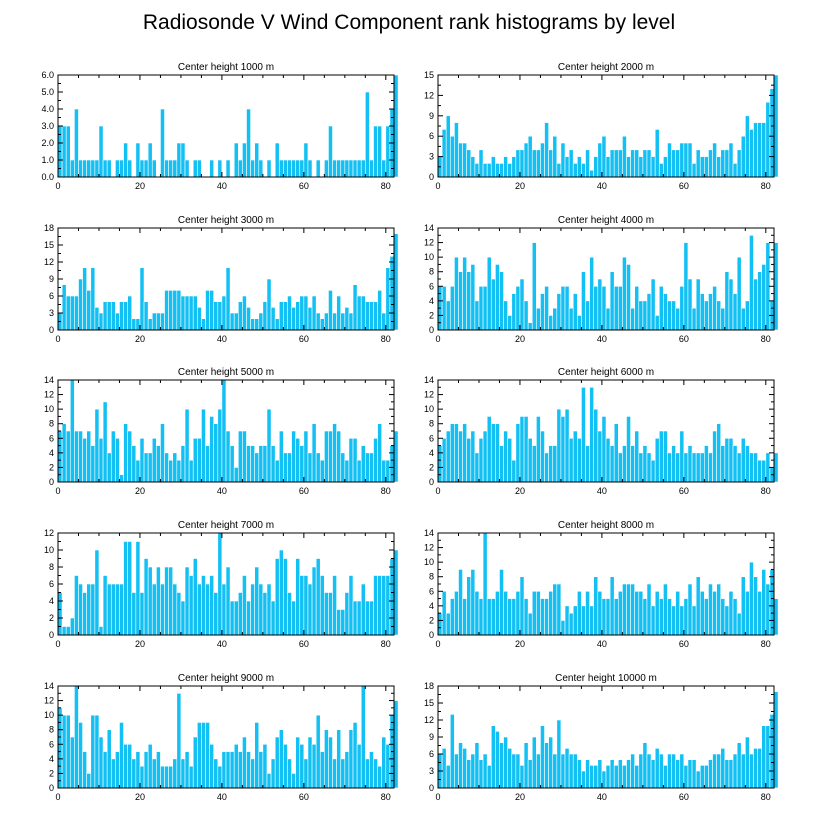  What do you see at coordinates (429, 380) in the screenshot?
I see `y-tick-label: 14` at bounding box center [429, 380].